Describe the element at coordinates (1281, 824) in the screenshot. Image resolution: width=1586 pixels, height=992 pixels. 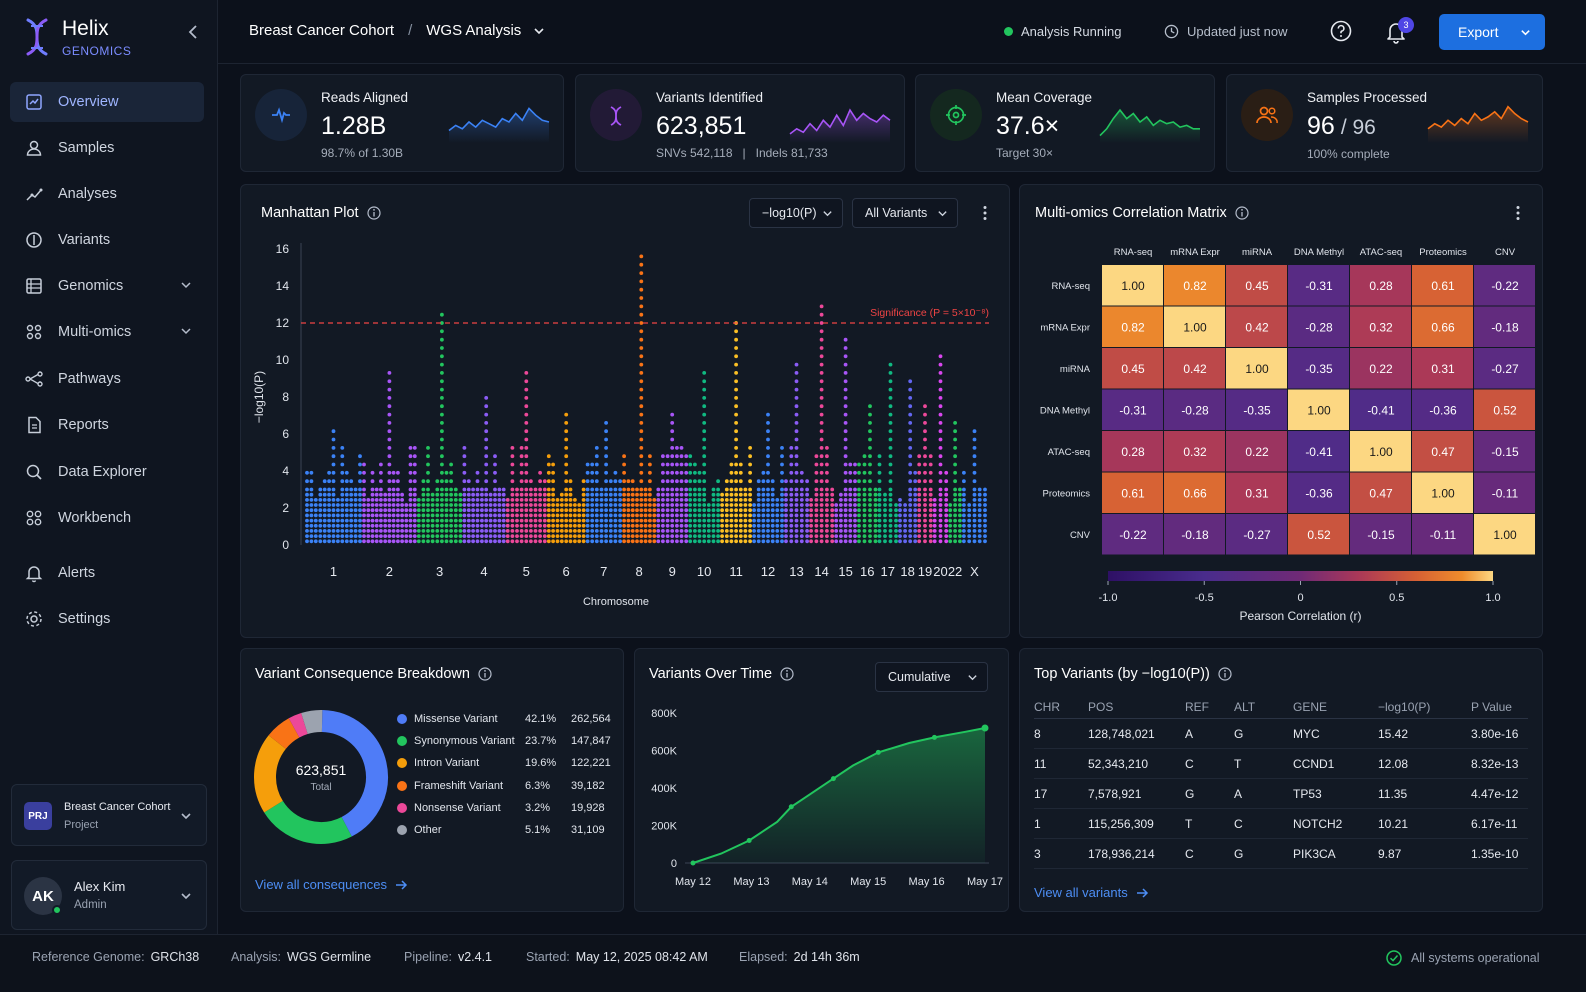
I see `table-row: 1 115,256,309 T C NOTCH2 10.21 6.17e-11` at that location.